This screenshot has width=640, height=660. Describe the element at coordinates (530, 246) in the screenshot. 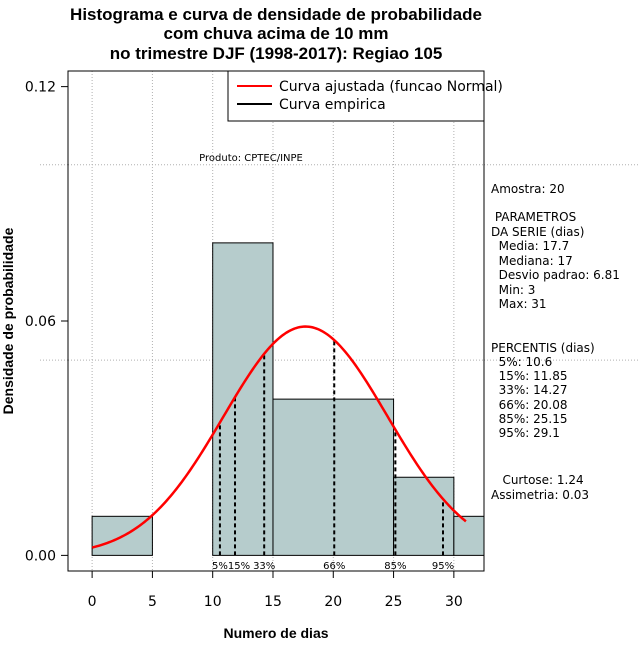

I see `side-panel-line-3: Media: 17.7` at that location.